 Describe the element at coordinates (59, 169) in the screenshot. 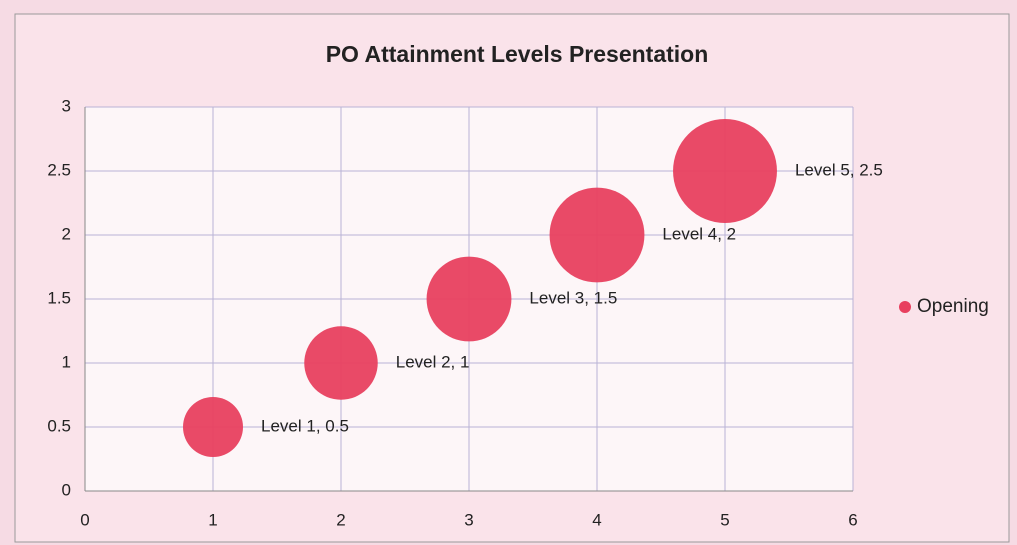

I see `y-tick-label: 2.5` at that location.